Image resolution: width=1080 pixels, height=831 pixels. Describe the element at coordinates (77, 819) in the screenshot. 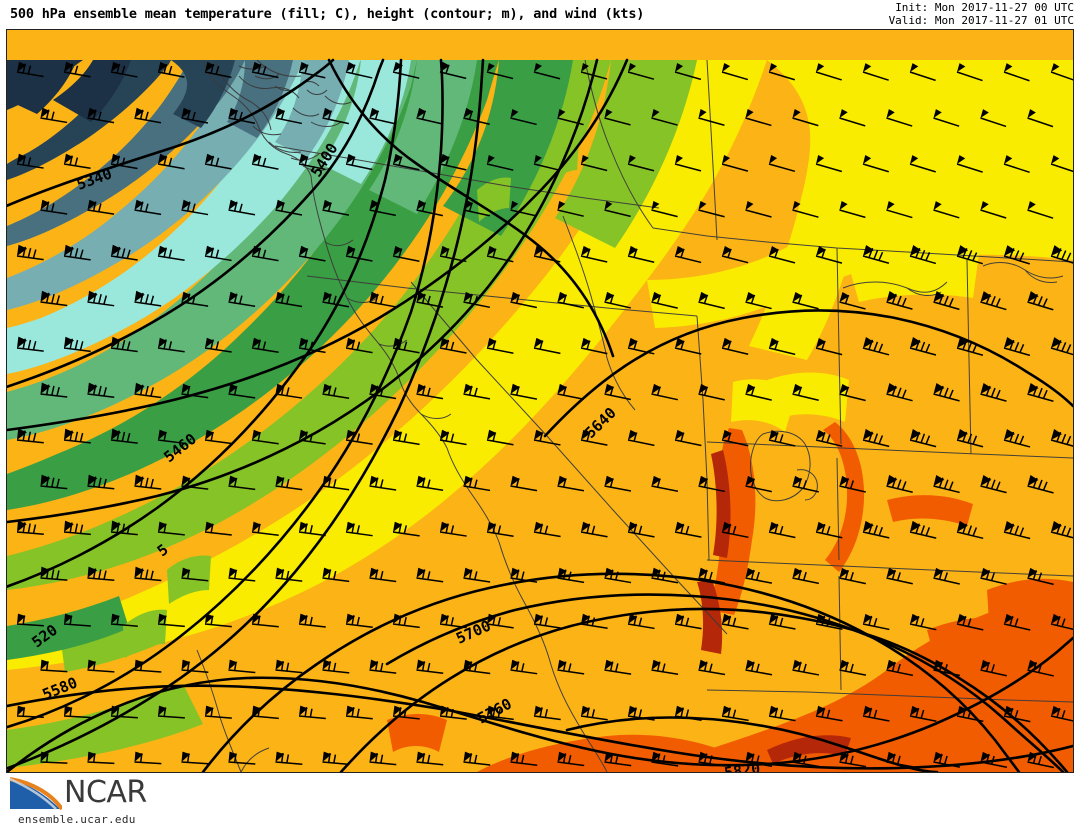

I see `ncar-url-label: ensemble.ucar.edu` at that location.